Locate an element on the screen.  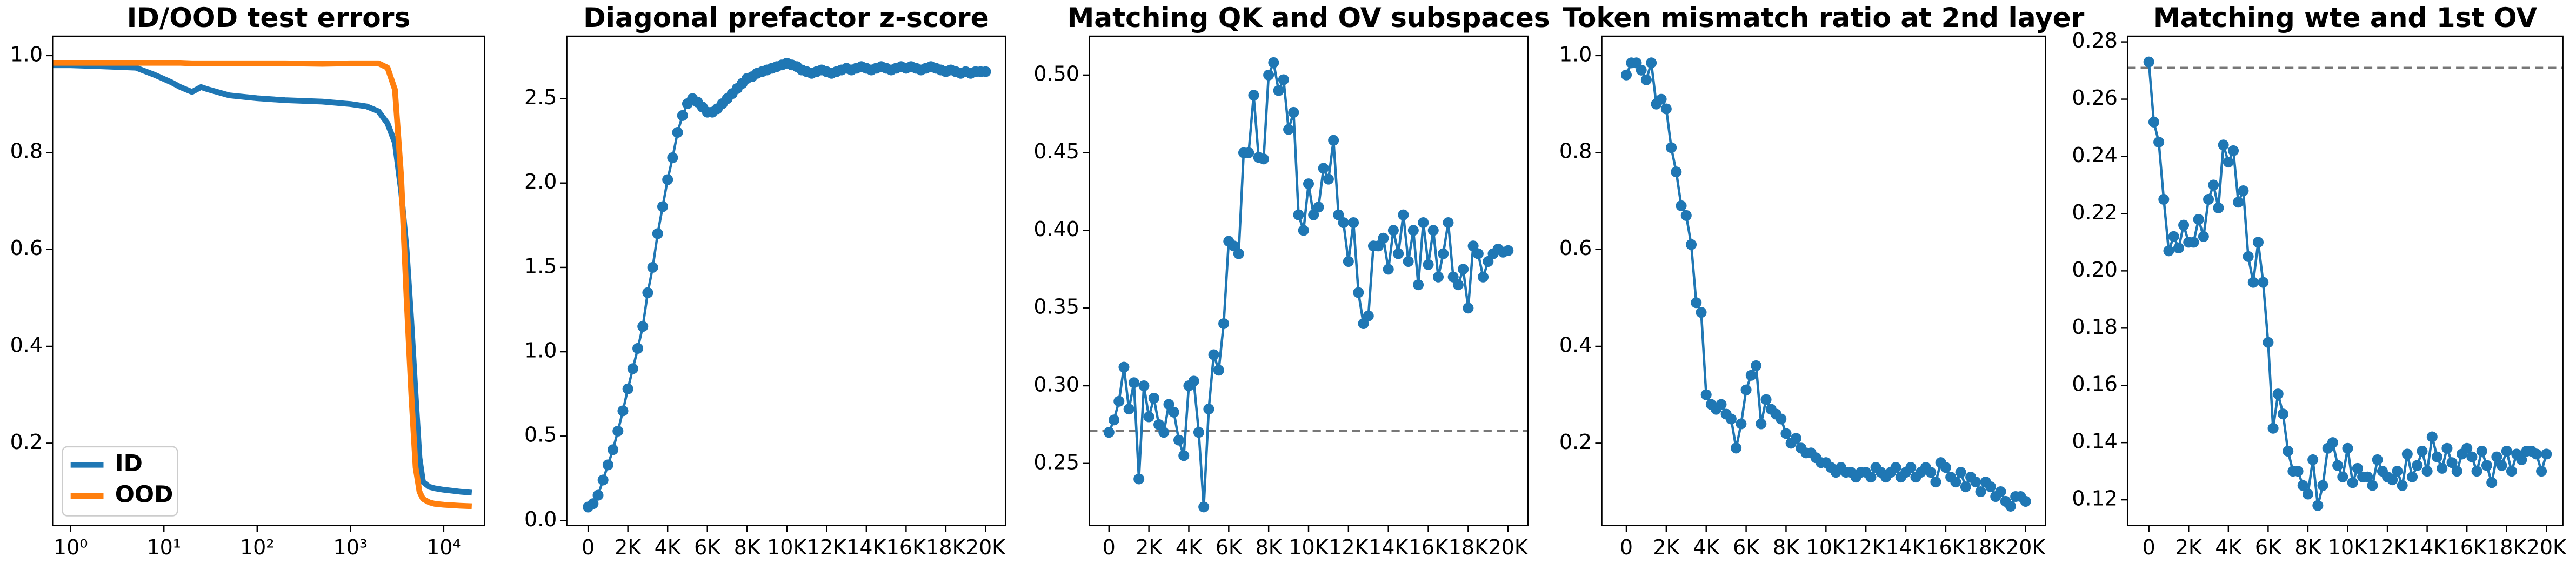
y-tick-label: 0.18 is located at coordinates (2095, 327).